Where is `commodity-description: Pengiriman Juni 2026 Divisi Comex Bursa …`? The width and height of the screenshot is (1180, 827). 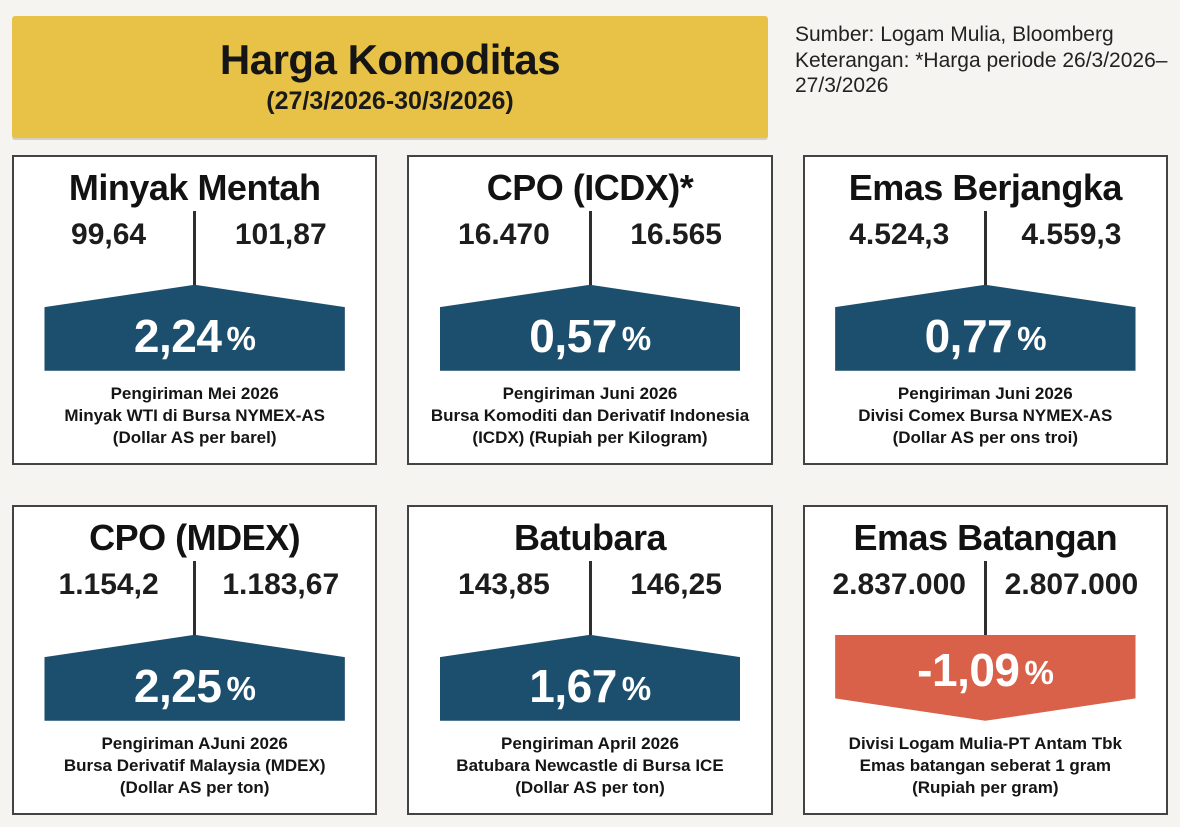 commodity-description: Pengiriman Juni 2026 Divisi Comex Bursa … is located at coordinates (985, 416).